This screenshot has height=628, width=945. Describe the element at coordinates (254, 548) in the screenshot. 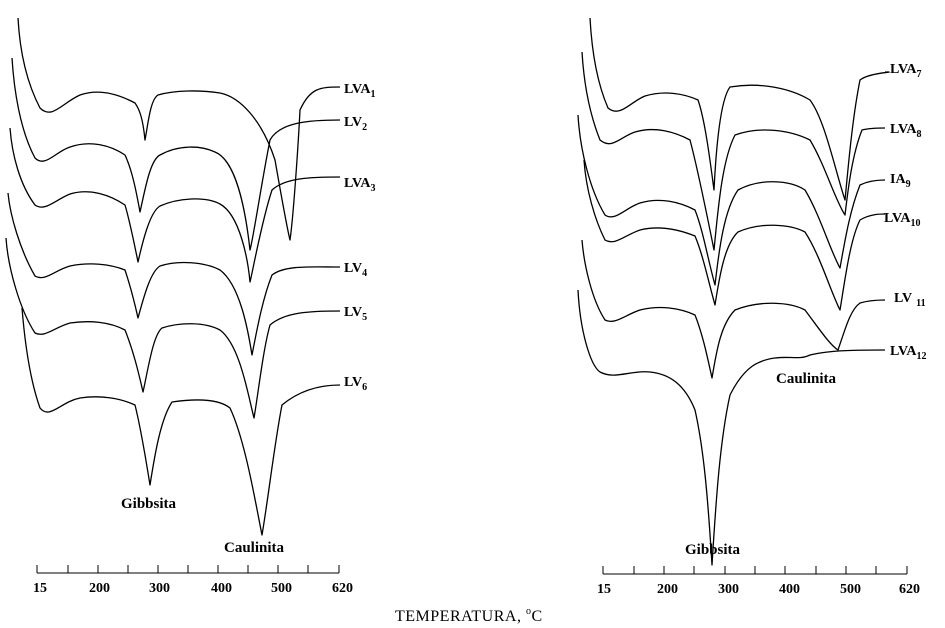

I see `left-caulinita-label: Caulinita` at that location.